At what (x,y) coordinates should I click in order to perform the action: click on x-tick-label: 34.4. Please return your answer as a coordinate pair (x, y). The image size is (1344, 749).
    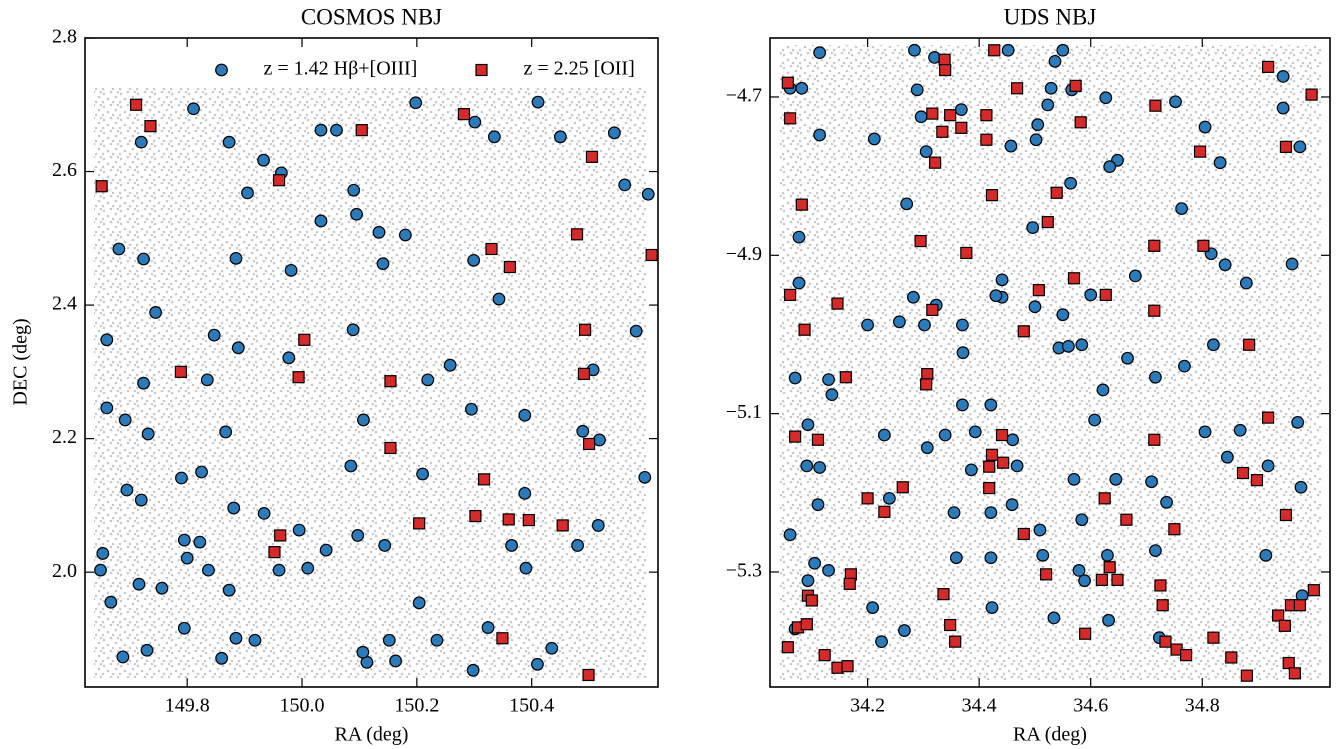
    Looking at the image, I should click on (979, 706).